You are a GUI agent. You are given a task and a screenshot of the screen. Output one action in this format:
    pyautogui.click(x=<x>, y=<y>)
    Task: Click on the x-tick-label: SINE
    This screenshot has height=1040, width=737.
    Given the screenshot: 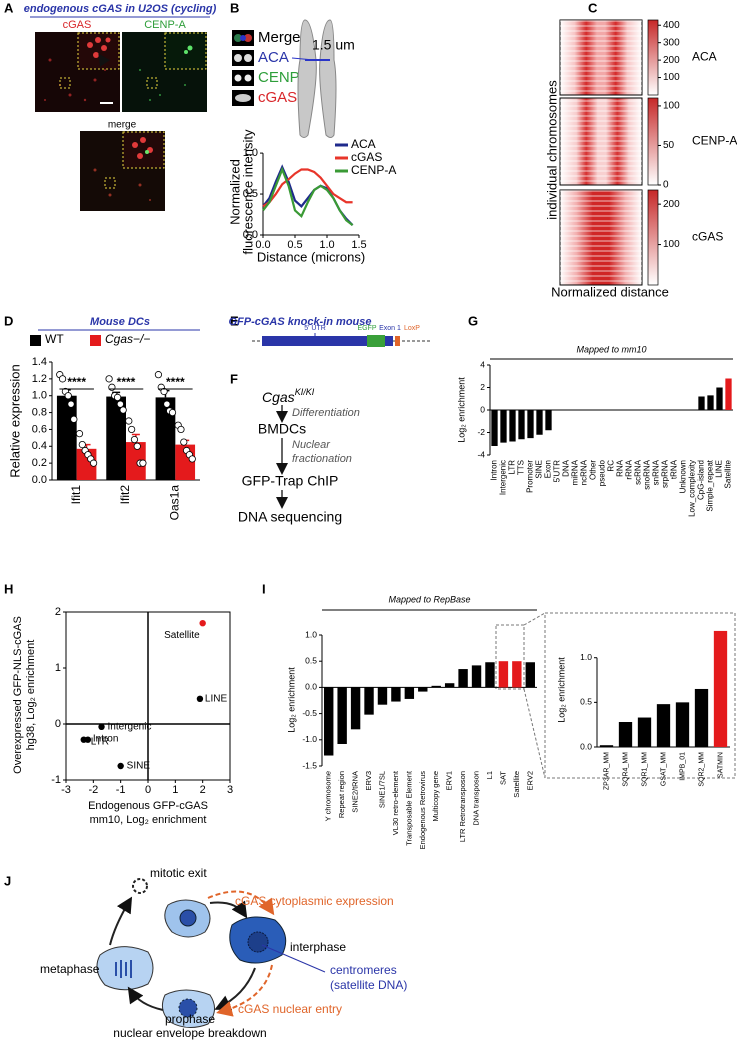 What is the action you would take?
    pyautogui.click(x=539, y=469)
    